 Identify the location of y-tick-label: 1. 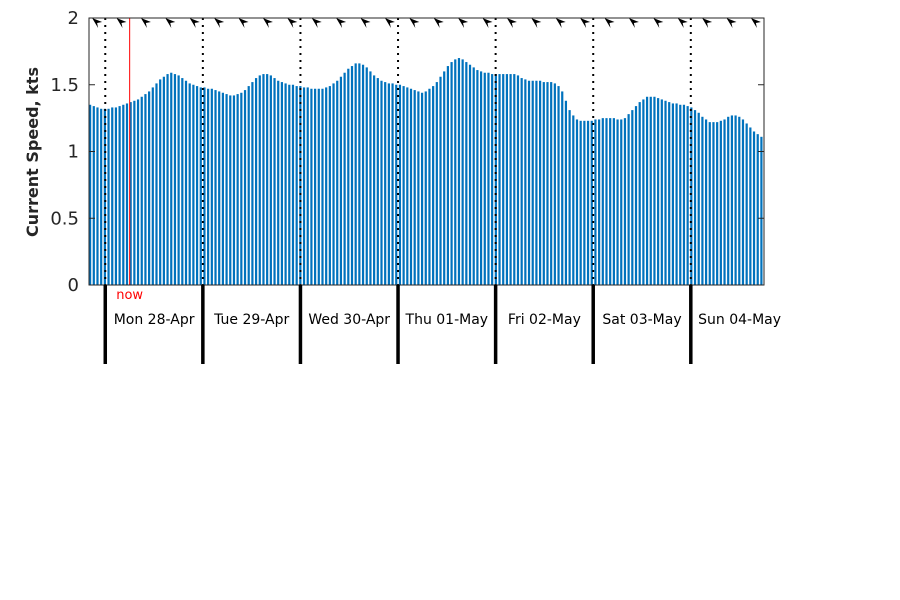
(73, 152).